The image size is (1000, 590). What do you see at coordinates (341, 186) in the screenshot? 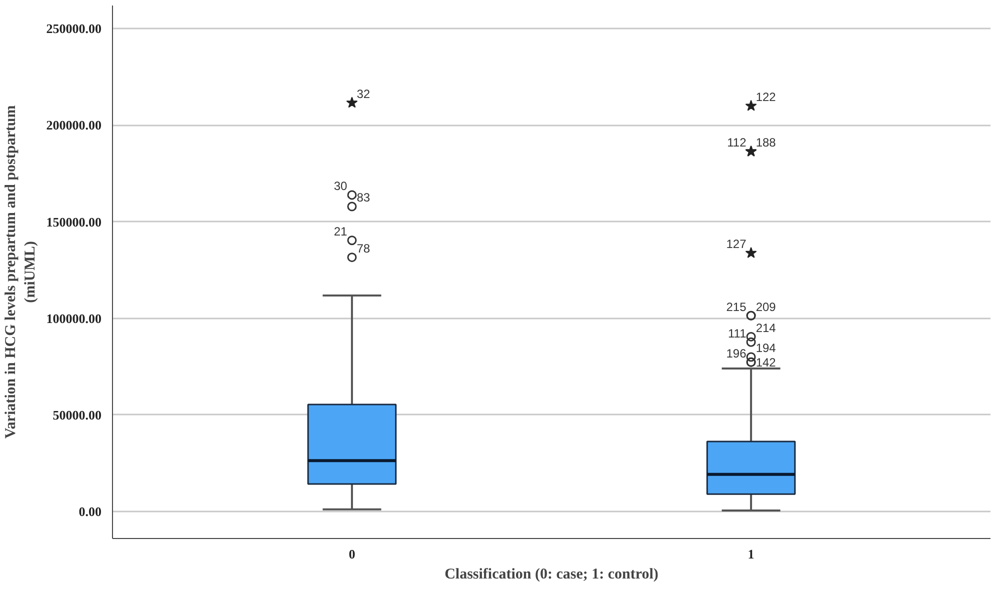
I see `annotation: 30` at bounding box center [341, 186].